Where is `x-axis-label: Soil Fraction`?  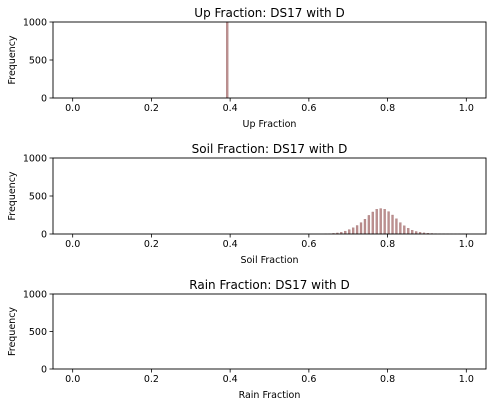 x-axis-label: Soil Fraction is located at coordinates (269, 260).